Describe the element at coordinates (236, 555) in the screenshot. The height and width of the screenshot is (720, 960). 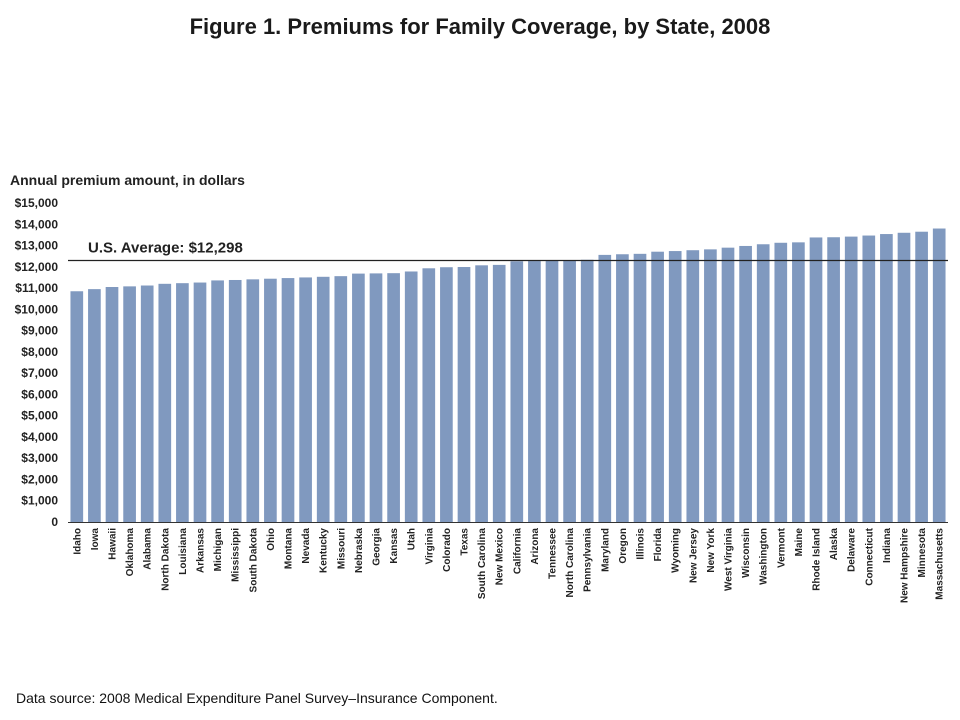
I see `x-category-label: Mississippi` at that location.